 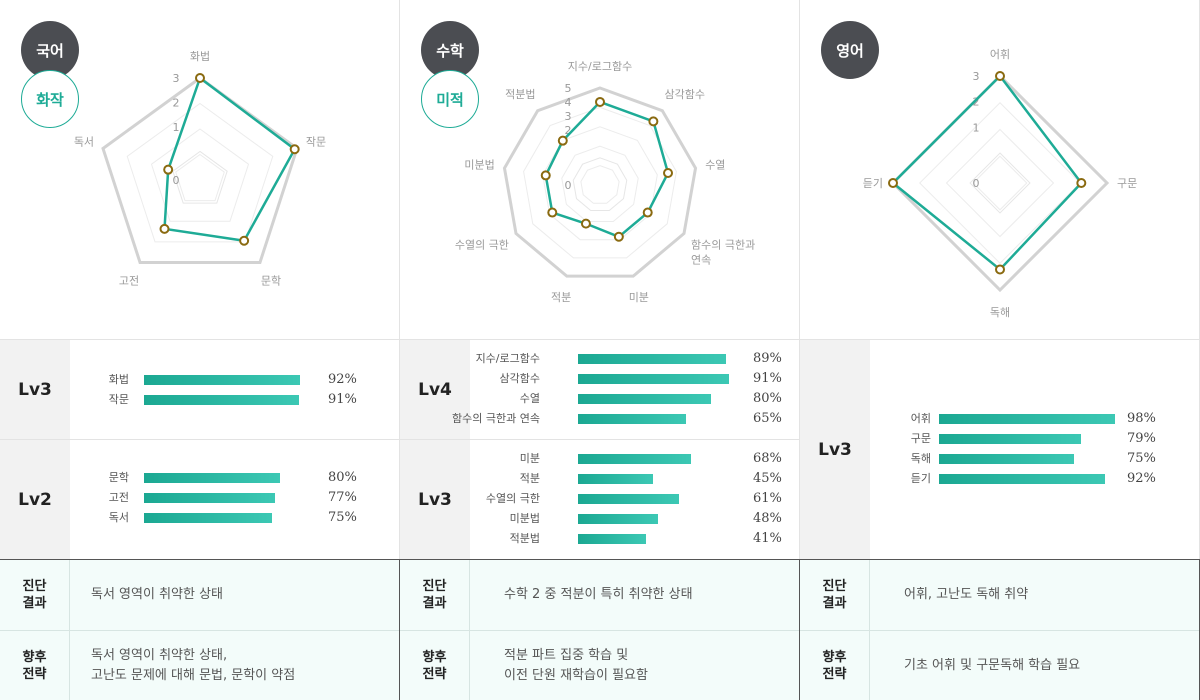 What do you see at coordinates (634, 359) in the screenshot?
I see `bar-row: 지수/로그함수 89%` at bounding box center [634, 359].